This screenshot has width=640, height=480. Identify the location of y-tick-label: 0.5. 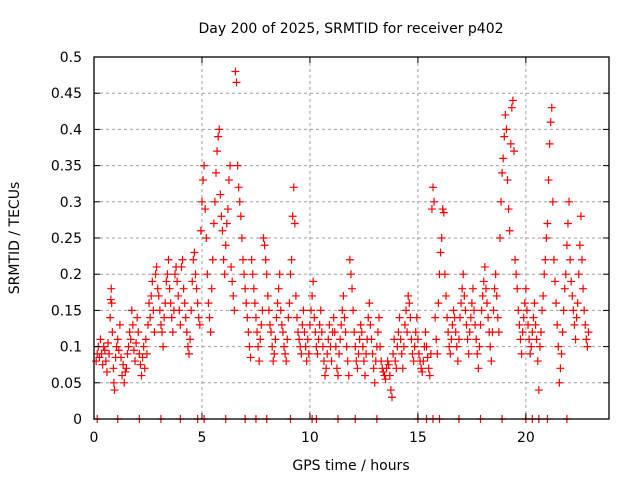
(71, 58).